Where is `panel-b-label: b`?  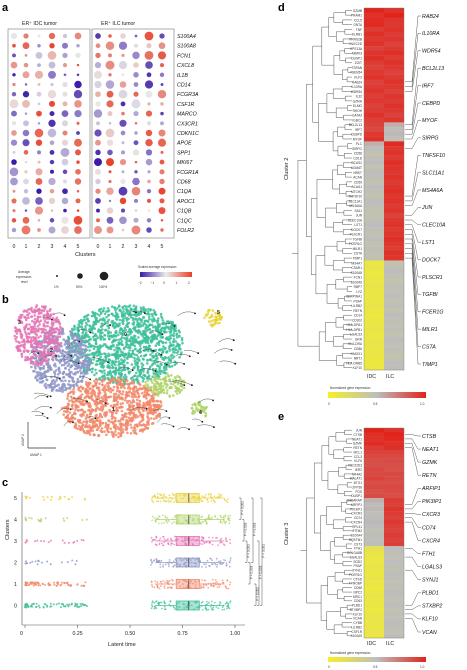
panel-b-label: b is located at coordinates (5, 300).